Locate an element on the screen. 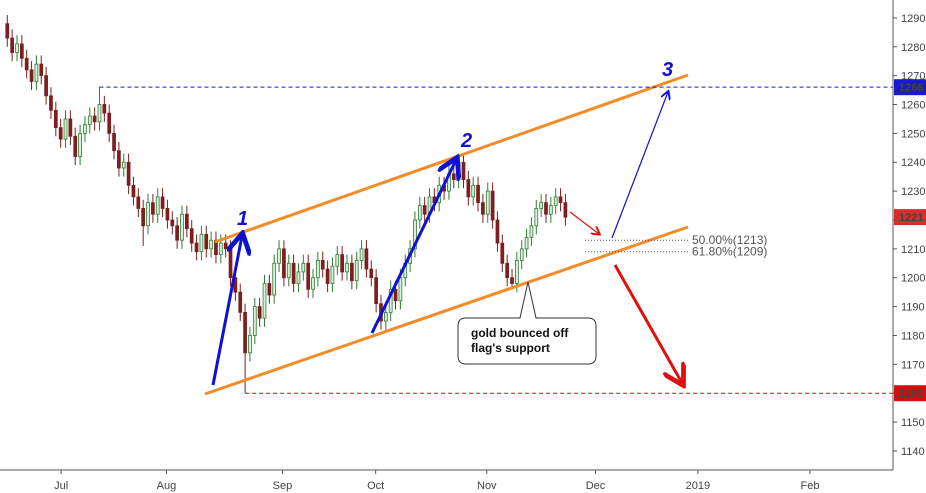 Image resolution: width=926 pixels, height=493 pixels. y-tick-label: 1200 is located at coordinates (913, 279).